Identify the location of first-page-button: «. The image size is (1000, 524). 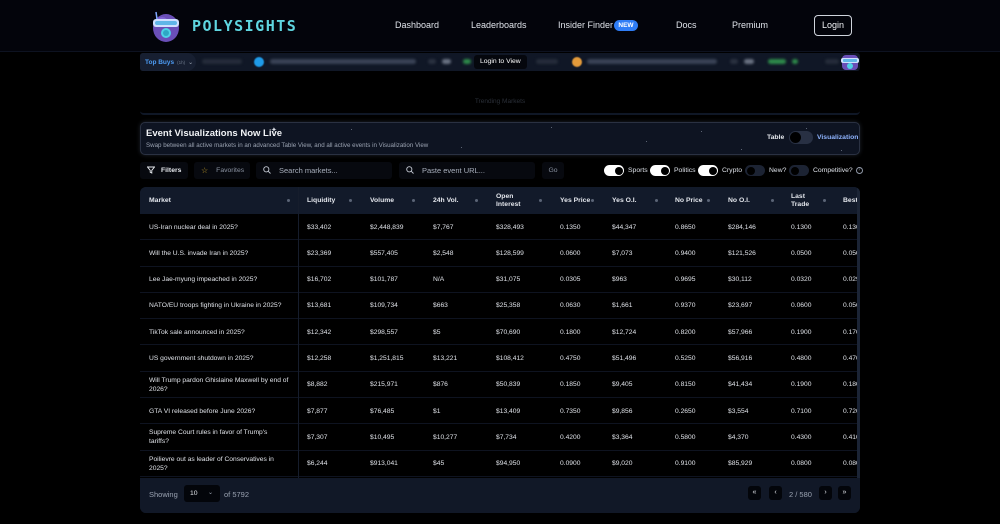
(754, 493).